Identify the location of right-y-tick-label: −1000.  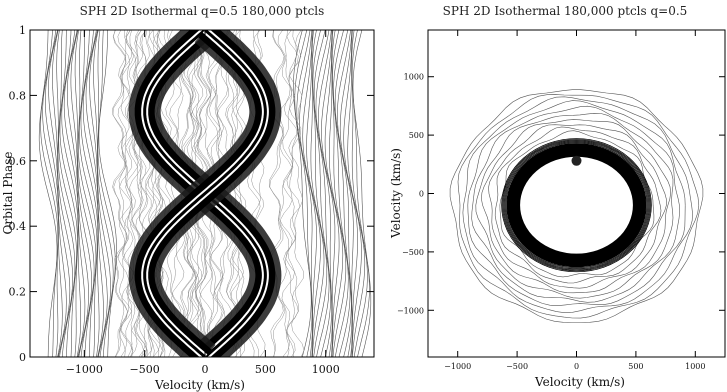
(410, 310).